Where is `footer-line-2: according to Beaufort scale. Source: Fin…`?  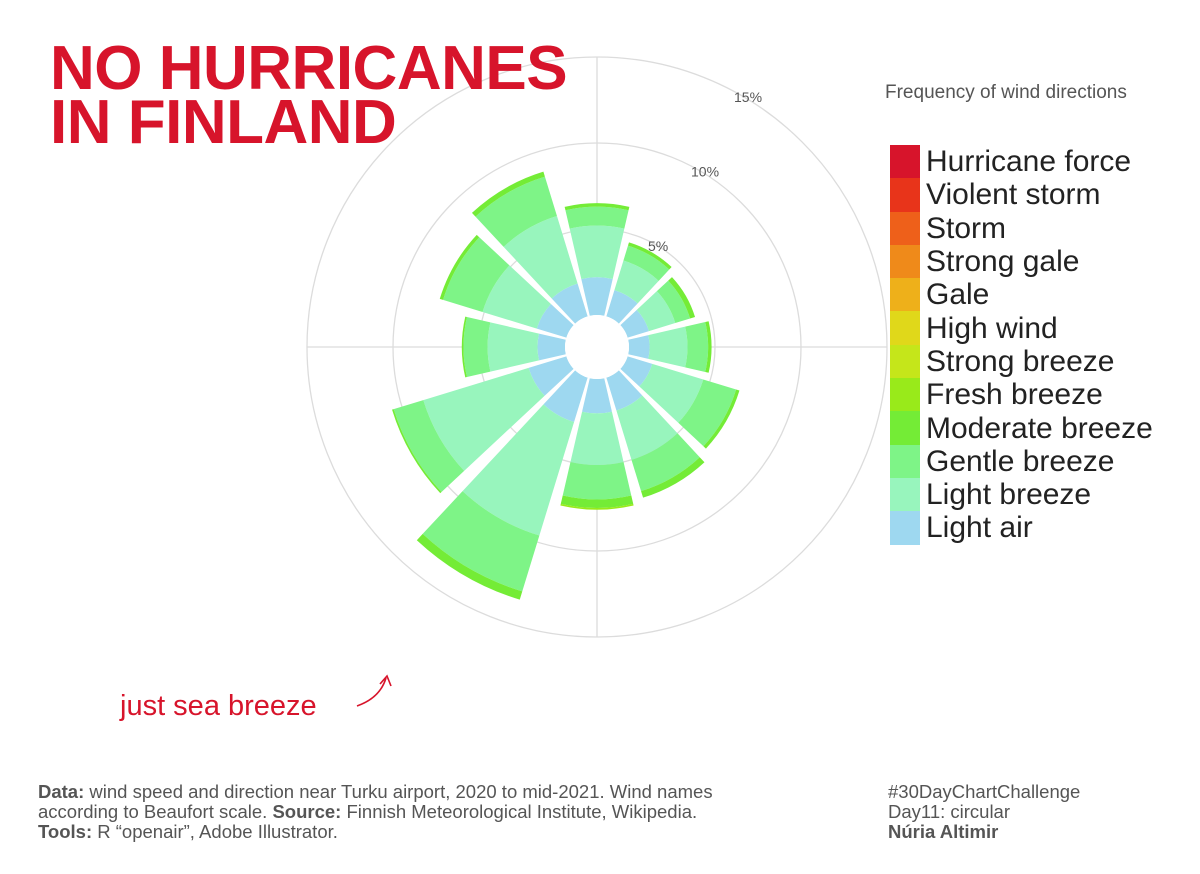 footer-line-2: according to Beaufort scale. Source: Fin… is located at coordinates (428, 812).